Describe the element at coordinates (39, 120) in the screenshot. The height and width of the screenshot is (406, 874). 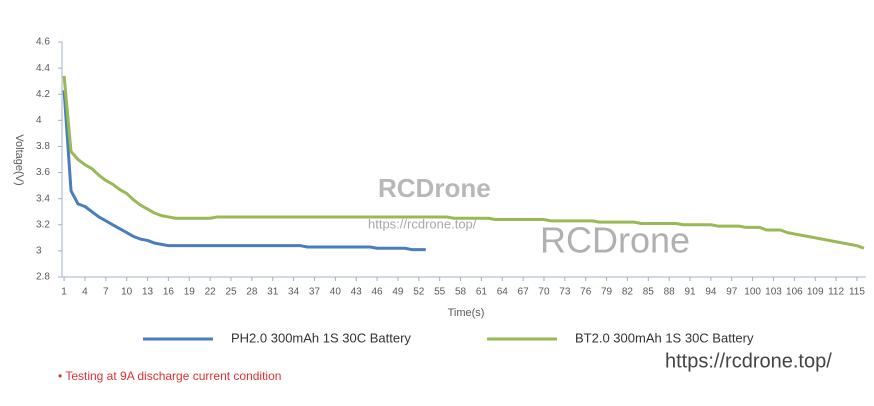
I see `y-tick-label: 4` at that location.